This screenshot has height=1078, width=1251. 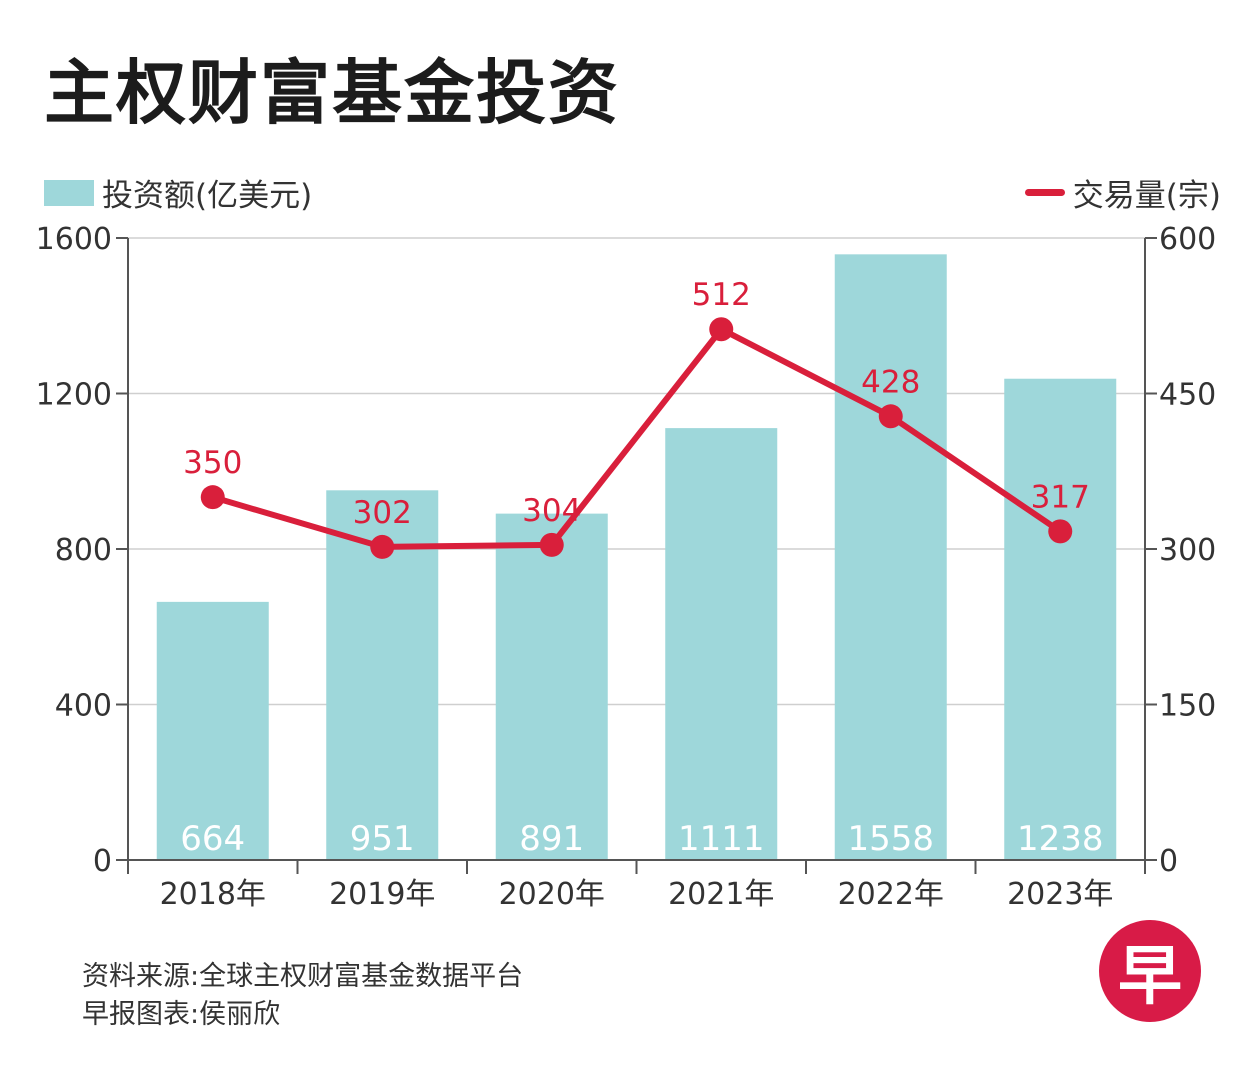 What do you see at coordinates (1150, 971) in the screenshot?
I see `zaobao-logo: 早` at bounding box center [1150, 971].